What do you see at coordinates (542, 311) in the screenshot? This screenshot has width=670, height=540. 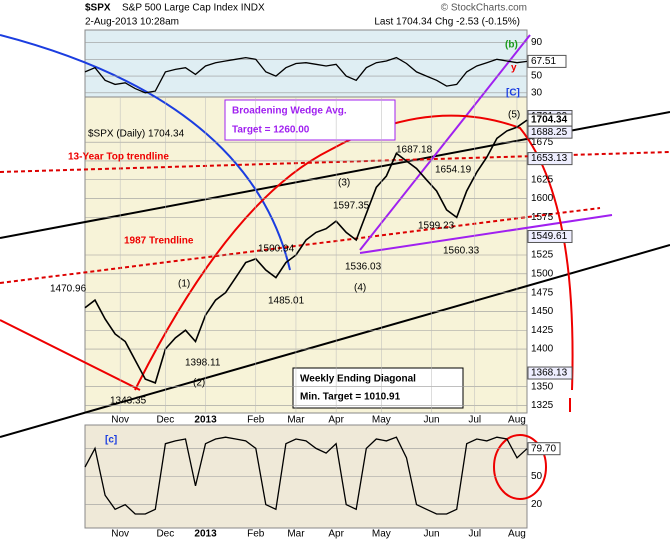 I see `y-tick-label: 1450` at bounding box center [542, 311].